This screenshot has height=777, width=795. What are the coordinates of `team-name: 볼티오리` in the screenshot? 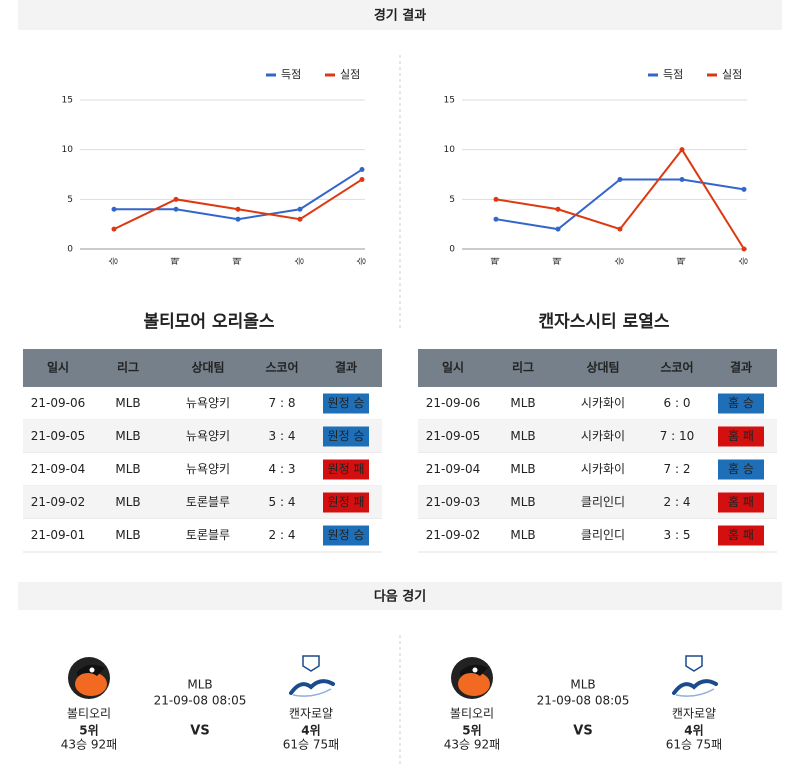 It's located at (472, 714).